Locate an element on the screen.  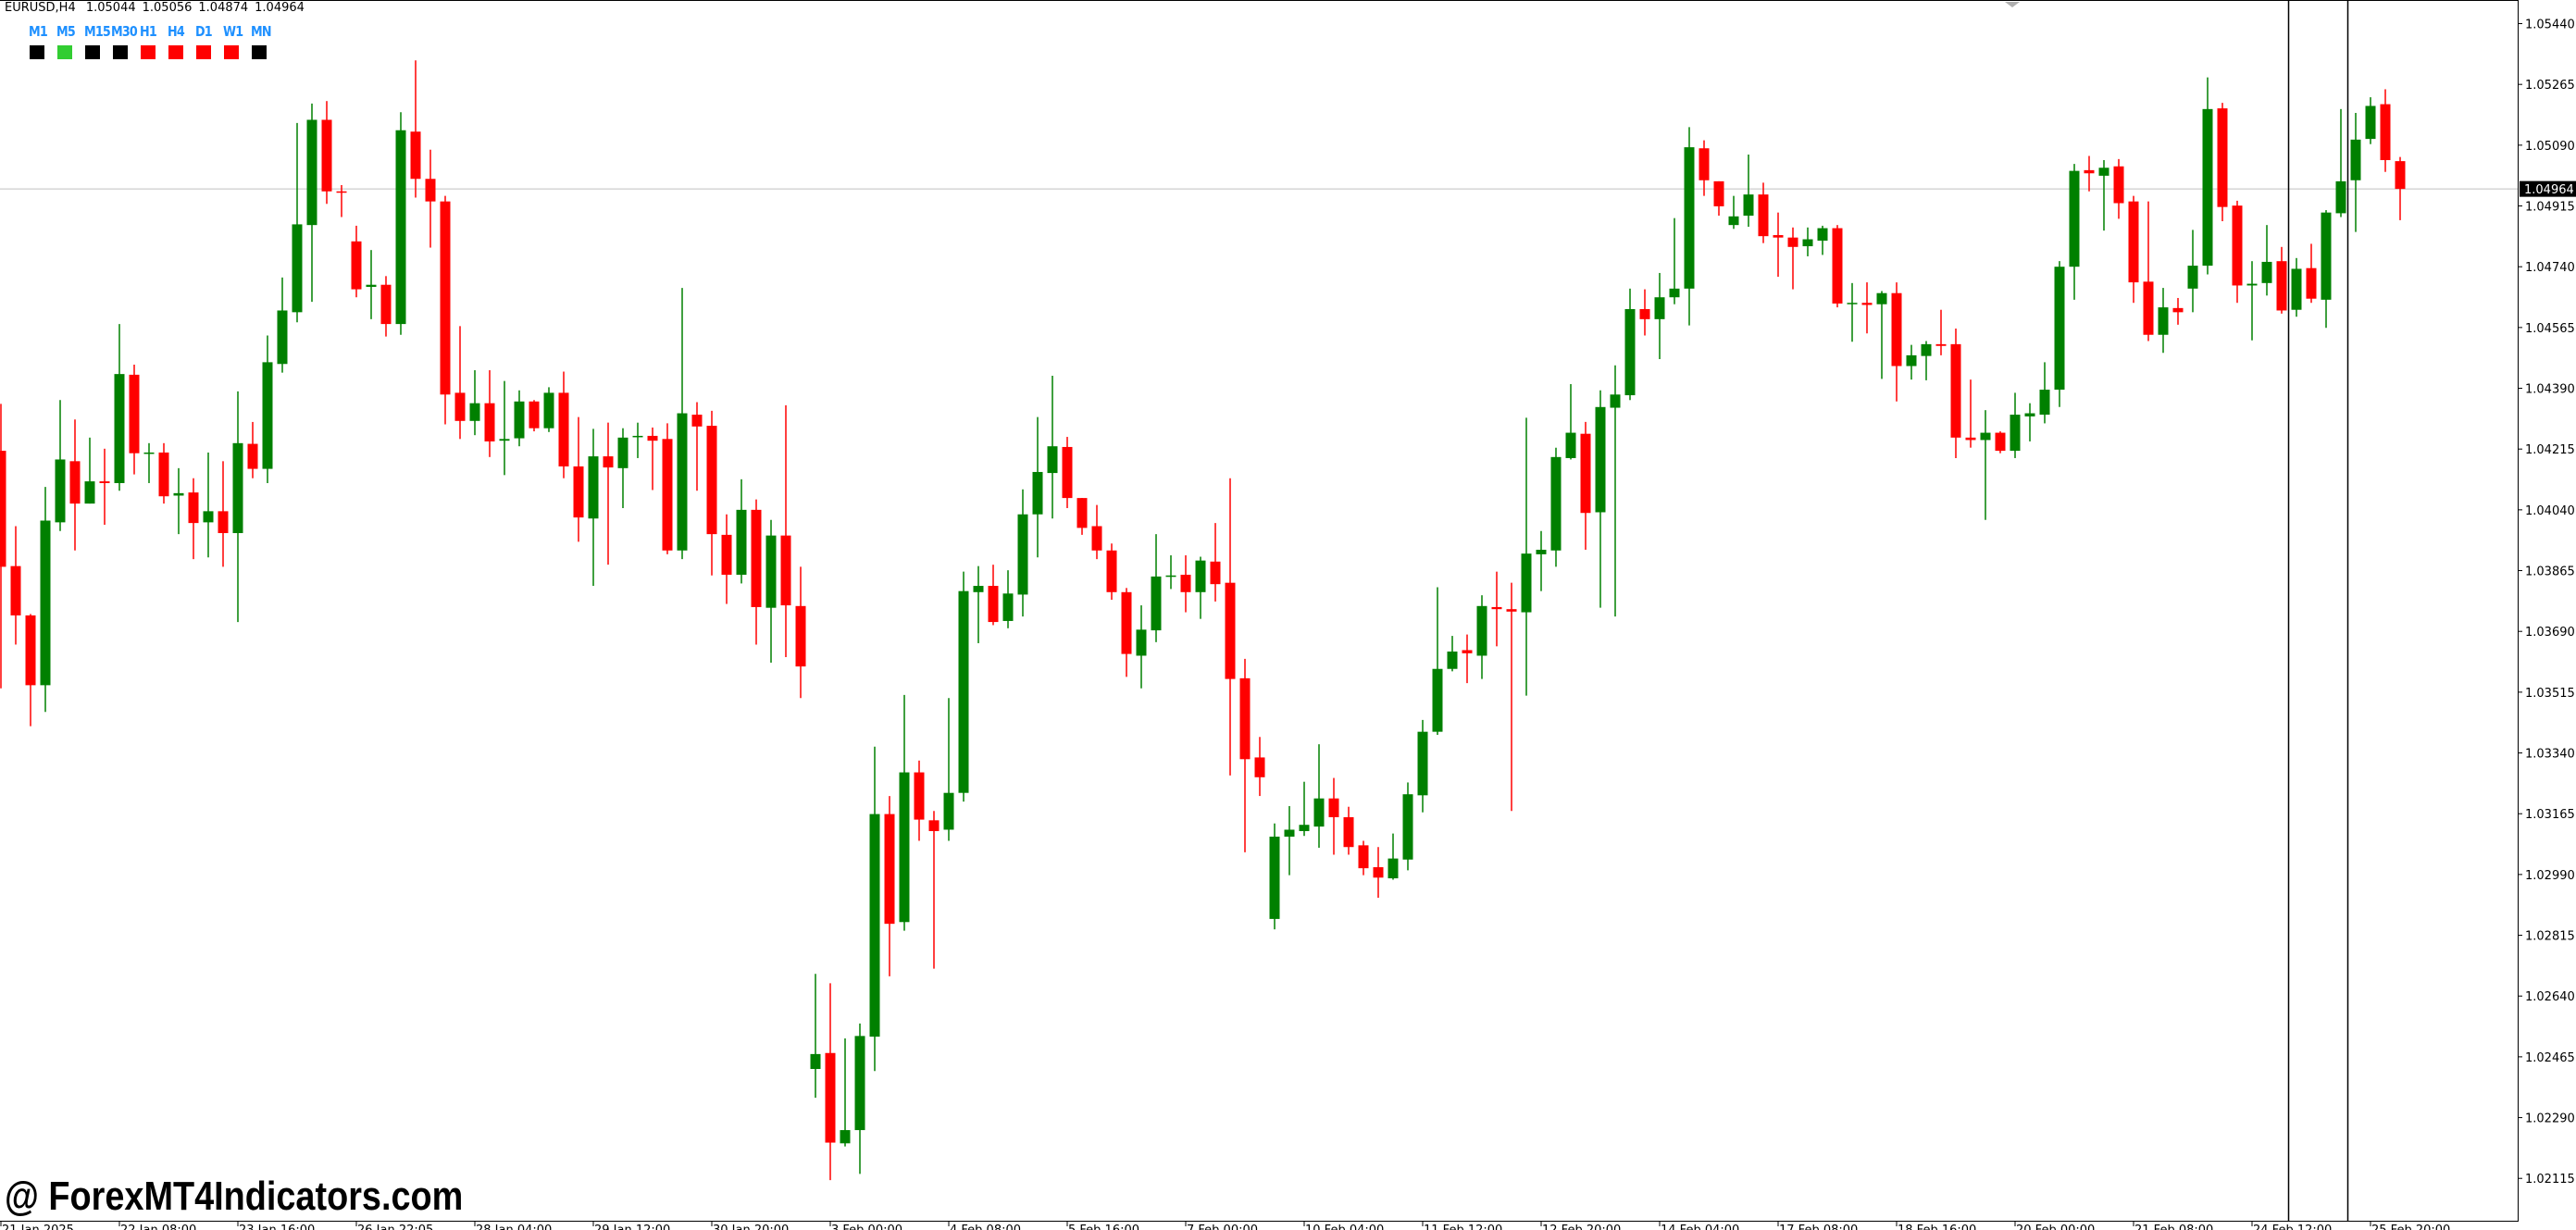
timeframe-m1: M1 is located at coordinates (38, 32).